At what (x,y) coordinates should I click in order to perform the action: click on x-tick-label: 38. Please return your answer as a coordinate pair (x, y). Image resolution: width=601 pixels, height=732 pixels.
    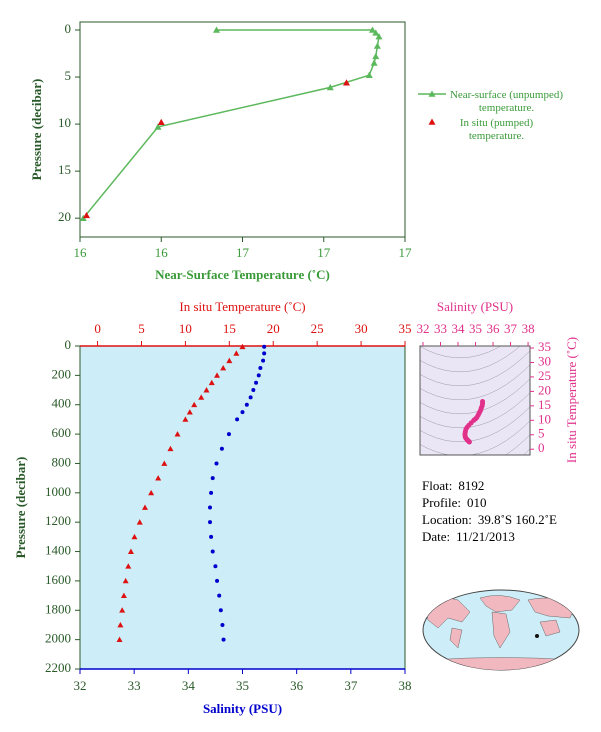
    Looking at the image, I should click on (405, 685).